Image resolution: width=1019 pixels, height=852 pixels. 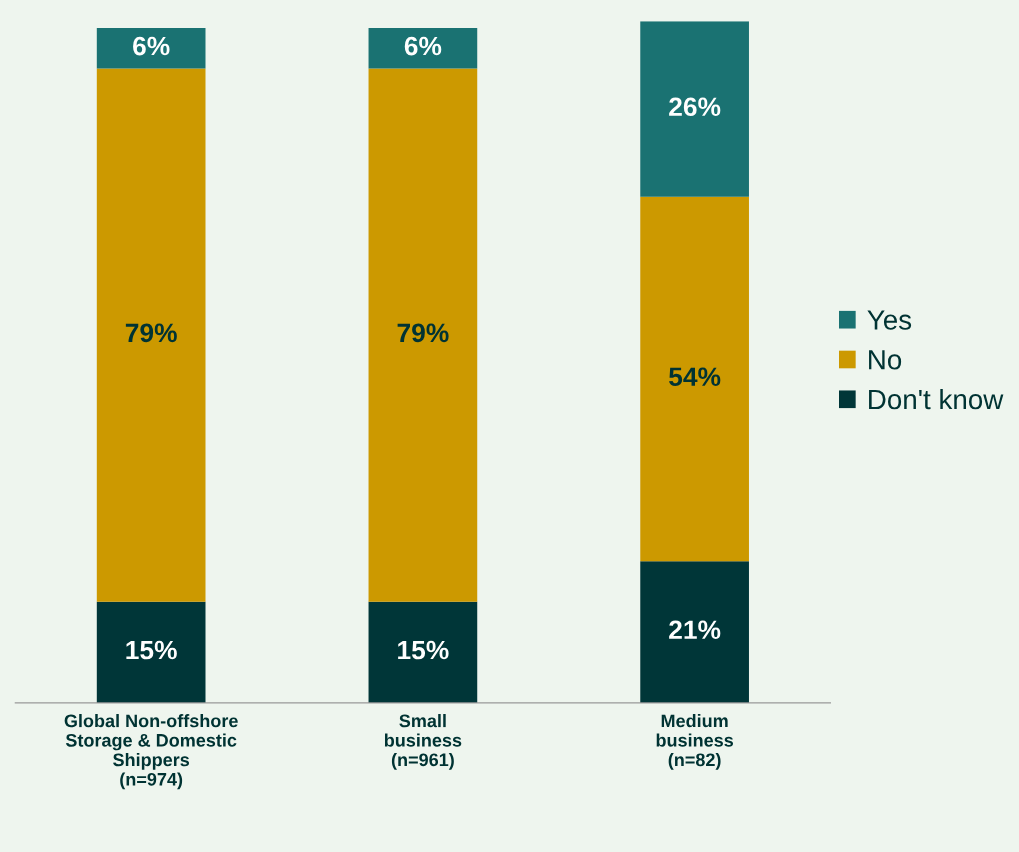 What do you see at coordinates (889, 320) in the screenshot?
I see `legend-label: Yes` at bounding box center [889, 320].